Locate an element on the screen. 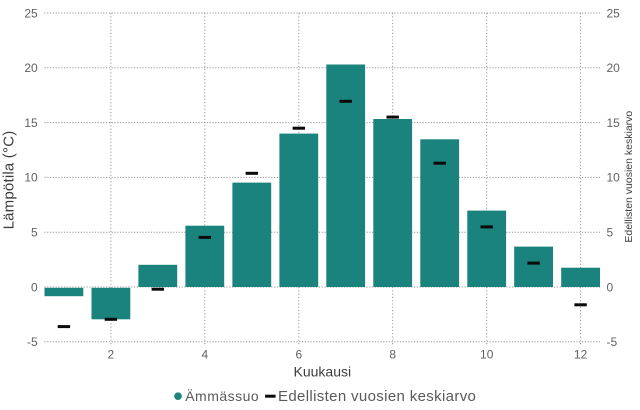  svg-text: Lämpötila (°C) is located at coordinates (9, 180).